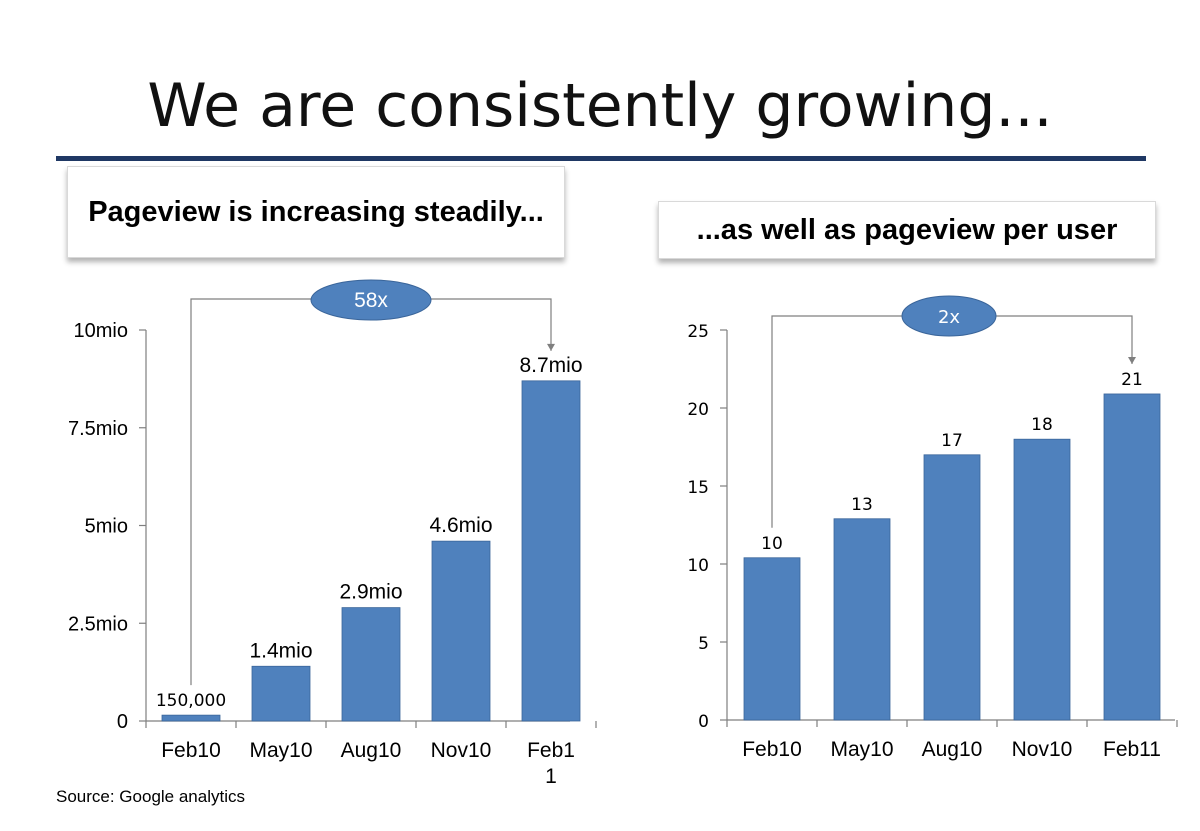  What do you see at coordinates (1132, 749) in the screenshot?
I see `x-tick-label: Feb11` at bounding box center [1132, 749].